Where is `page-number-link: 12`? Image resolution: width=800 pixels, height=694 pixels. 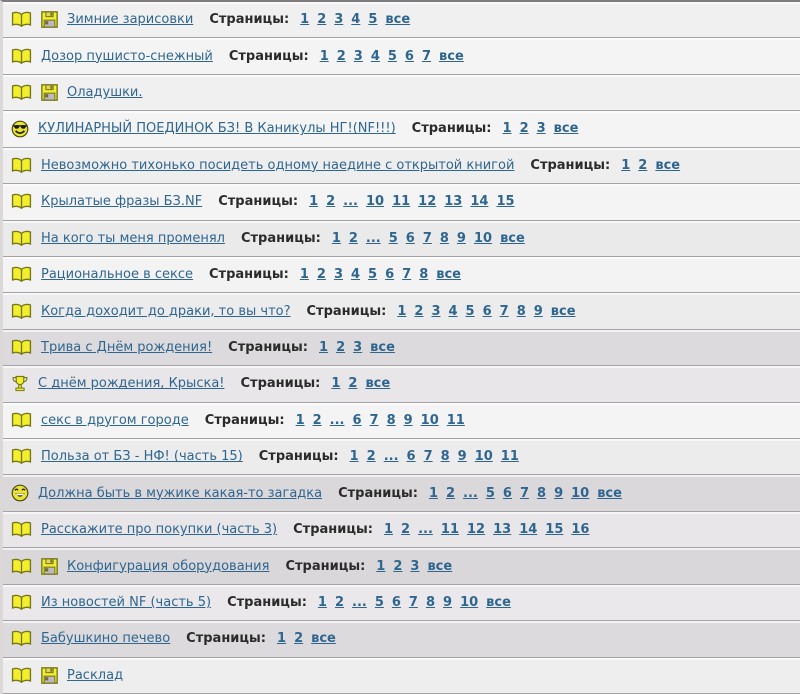
page-number-link: 12 is located at coordinates (476, 530).